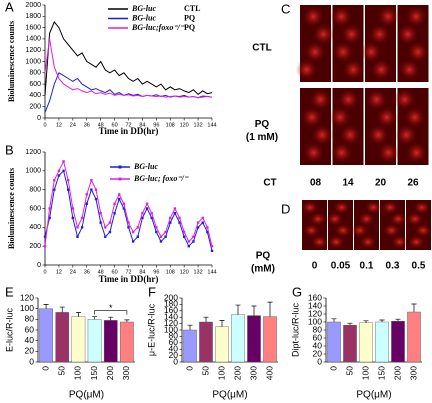 The image size is (432, 403). I want to click on panel-label: G, so click(297, 291).